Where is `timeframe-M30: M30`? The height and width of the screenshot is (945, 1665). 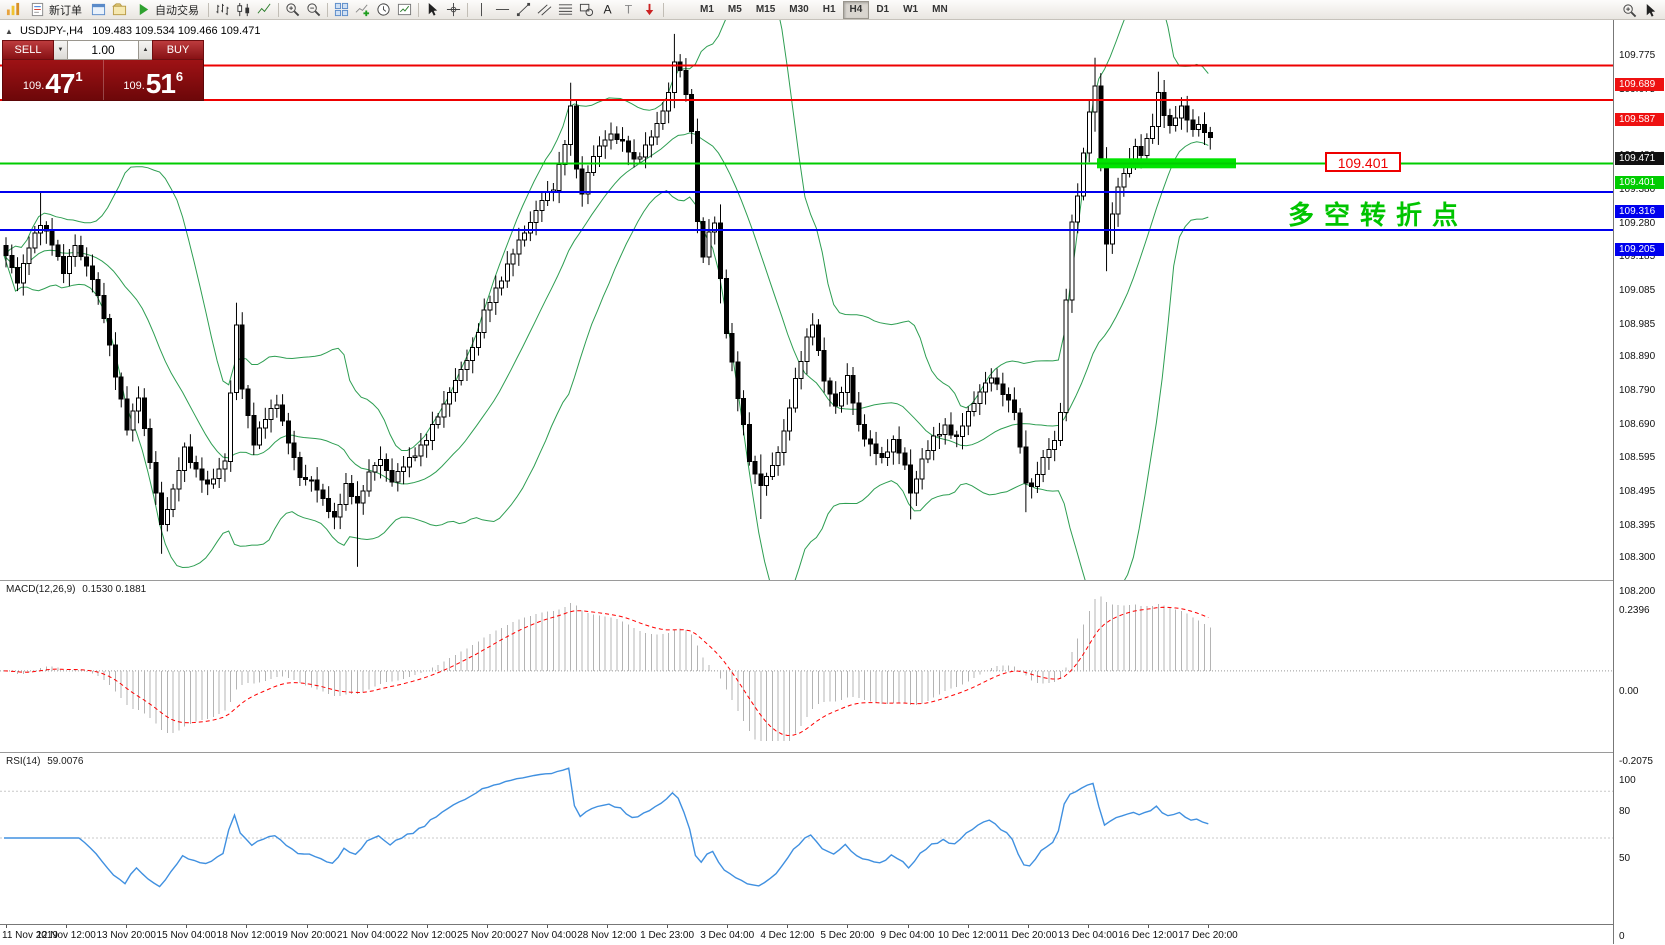
timeframe-M30: M30 is located at coordinates (799, 9).